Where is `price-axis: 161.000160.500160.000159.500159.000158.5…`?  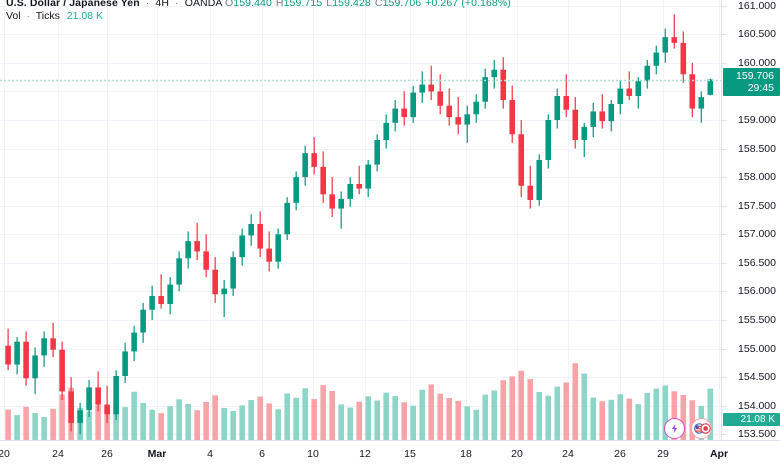
price-axis: 161.000160.500160.000159.500159.000158.5… is located at coordinates (750, 220).